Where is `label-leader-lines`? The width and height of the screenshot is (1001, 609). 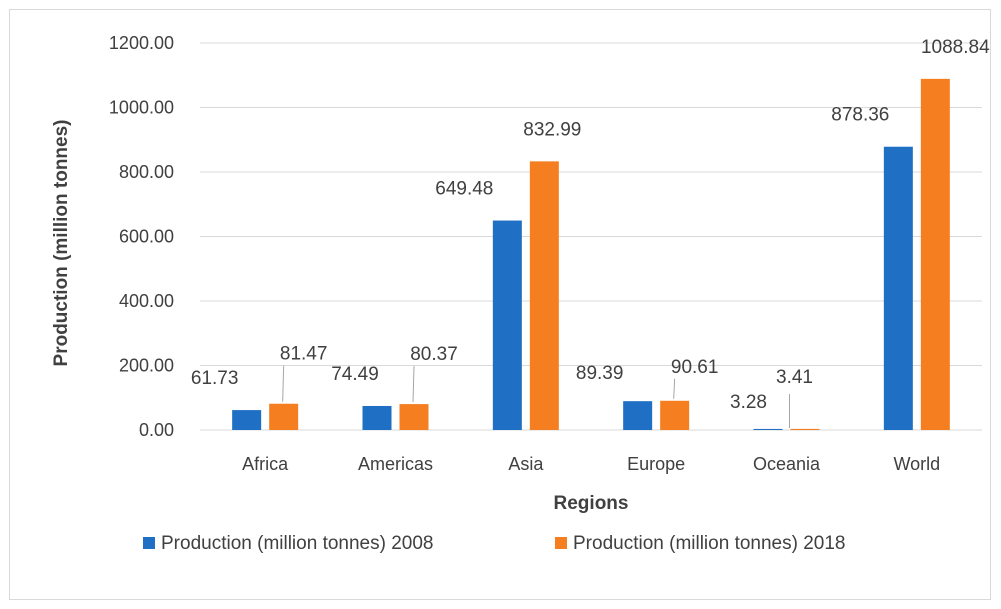 label-leader-lines is located at coordinates (536, 396).